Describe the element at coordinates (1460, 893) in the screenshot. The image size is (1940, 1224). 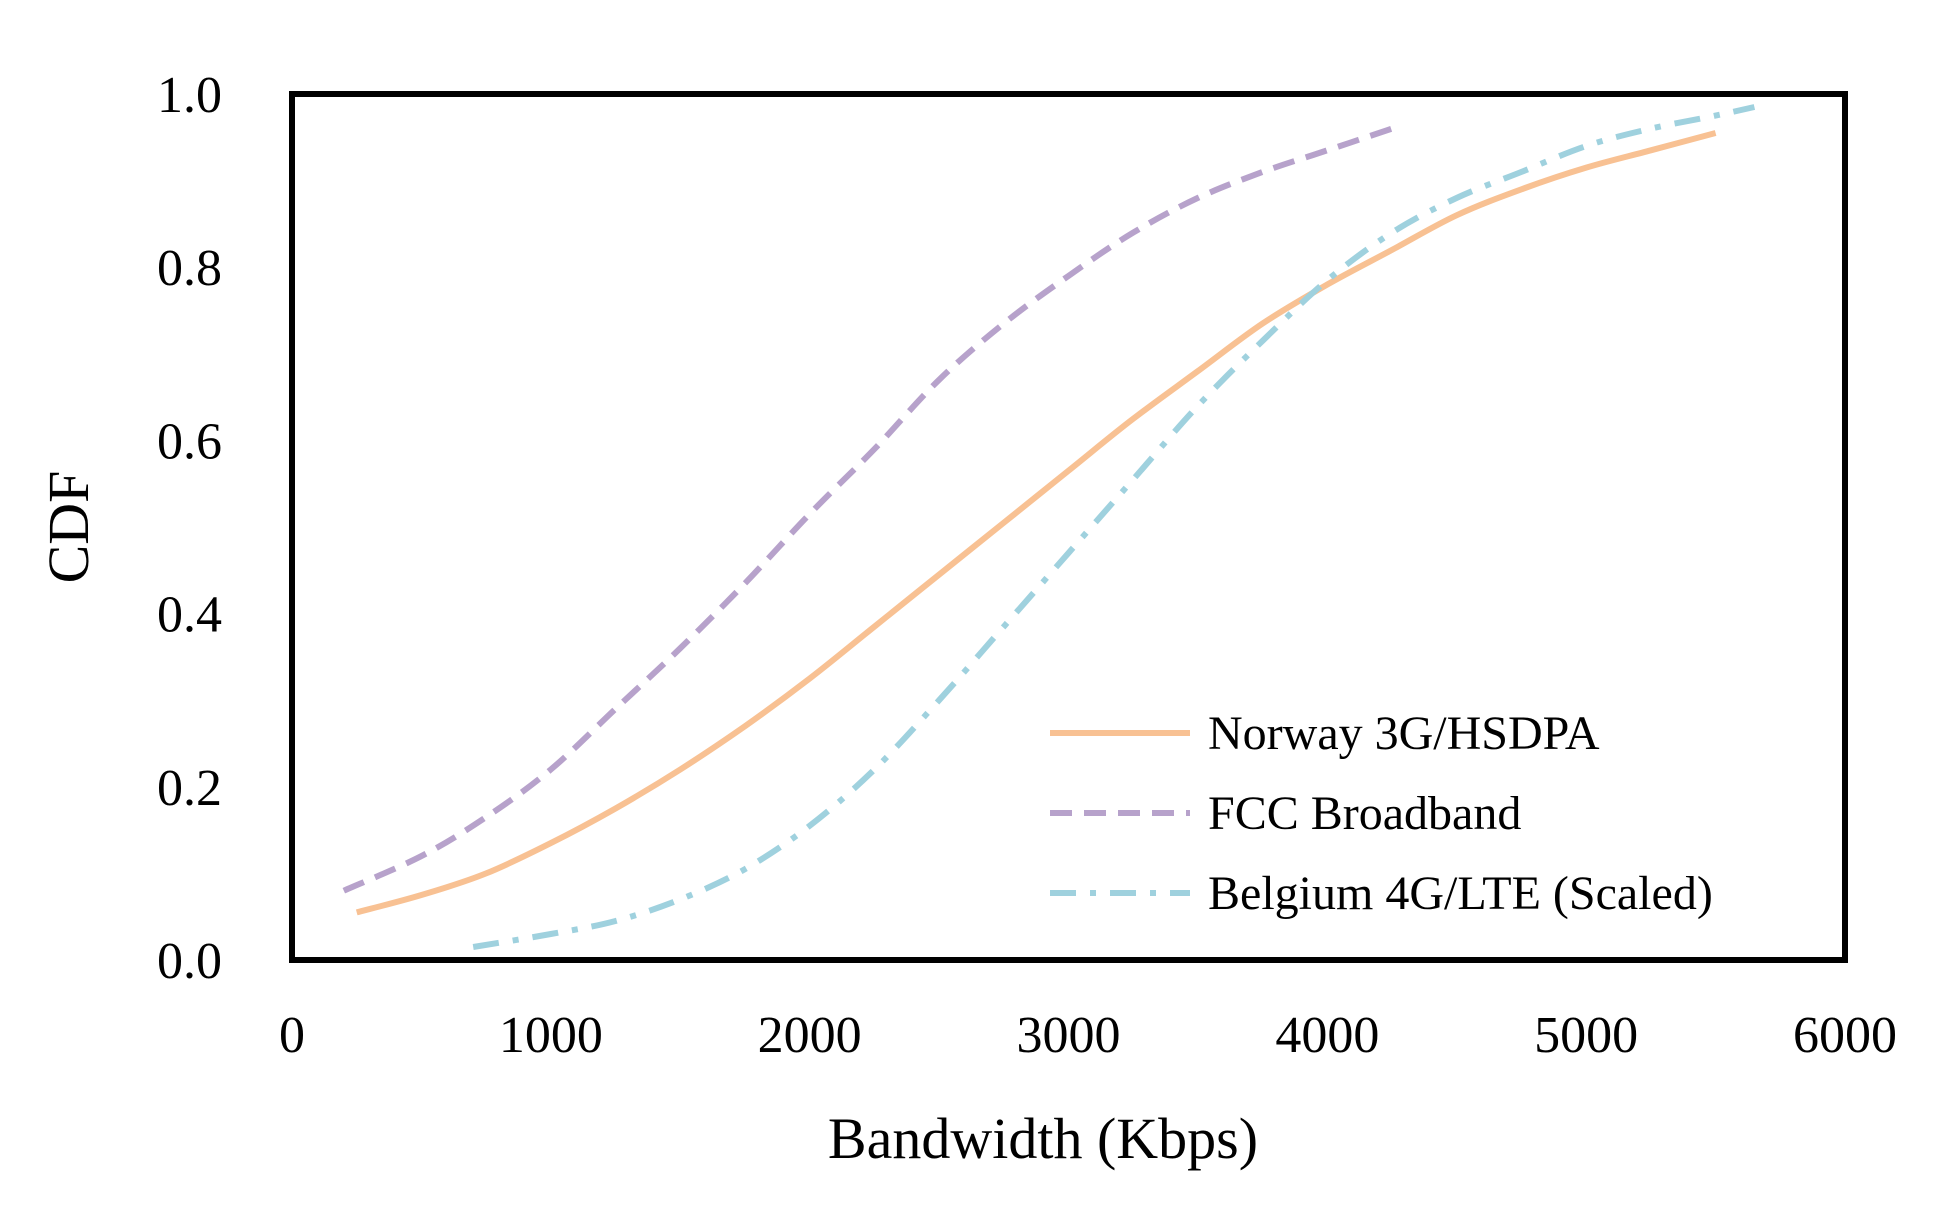
I see `legend-label-belgium-4g-lte-scaled: Belgium 4G/LTE (Scaled)` at that location.